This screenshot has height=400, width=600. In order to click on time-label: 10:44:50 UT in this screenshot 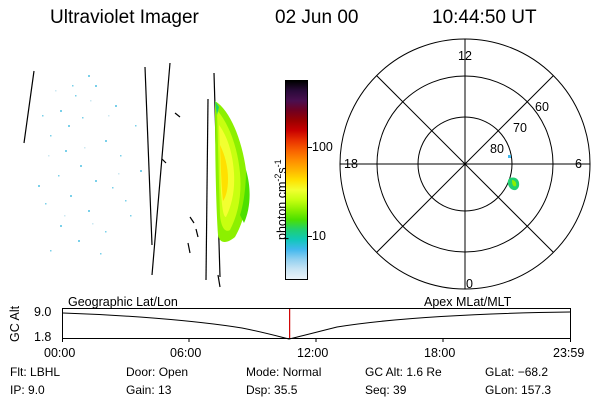, I will do `click(484, 17)`.